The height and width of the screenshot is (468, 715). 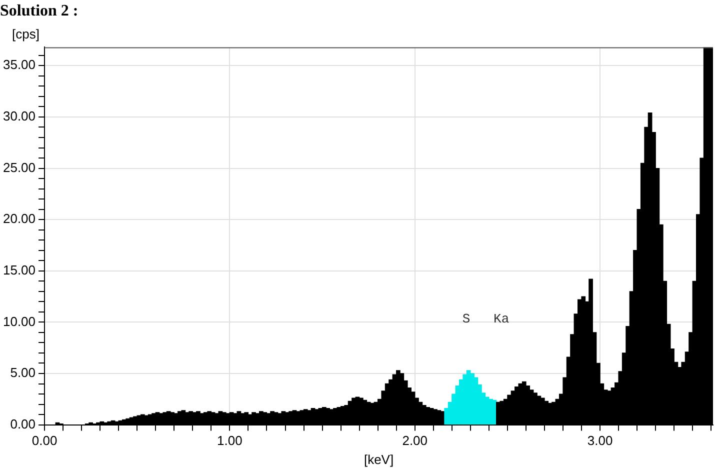 What do you see at coordinates (19, 218) in the screenshot?
I see `y-tick-label: 20.00` at bounding box center [19, 218].